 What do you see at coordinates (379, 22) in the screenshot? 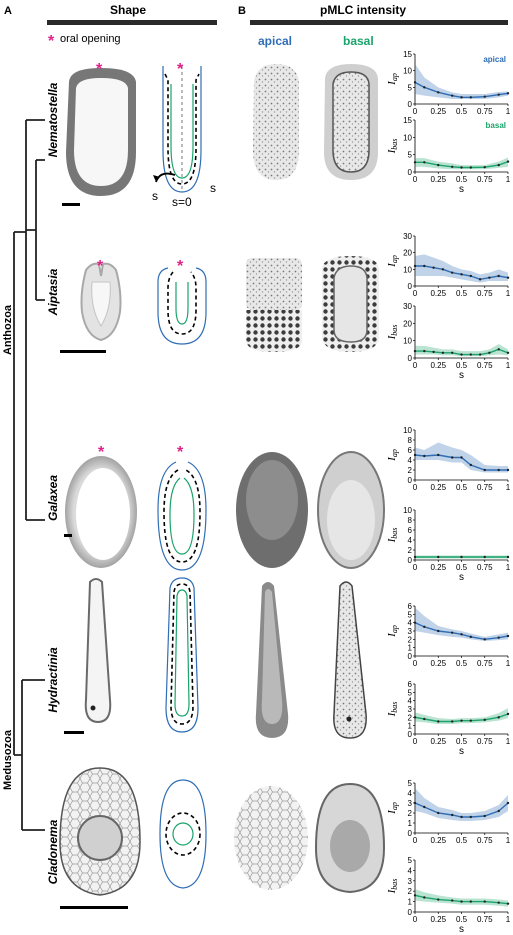
I see `pmlc-header-bar` at bounding box center [379, 22].